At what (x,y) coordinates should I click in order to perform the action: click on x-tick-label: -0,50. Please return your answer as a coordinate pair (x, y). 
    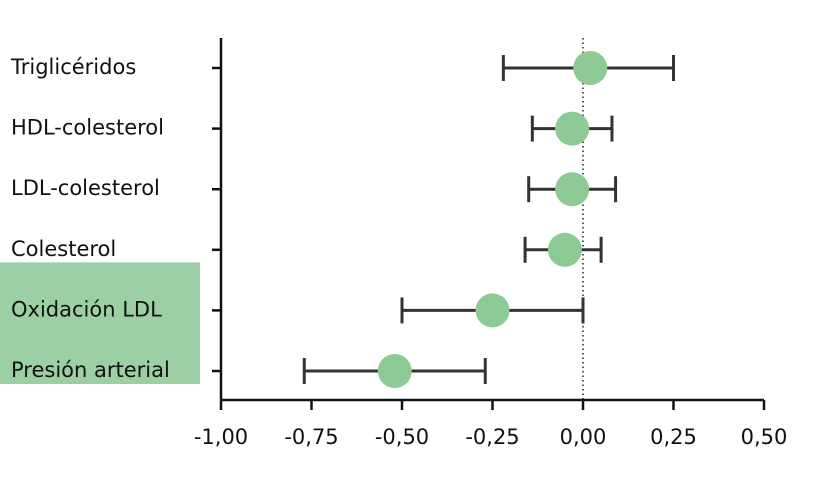
    Looking at the image, I should click on (402, 437).